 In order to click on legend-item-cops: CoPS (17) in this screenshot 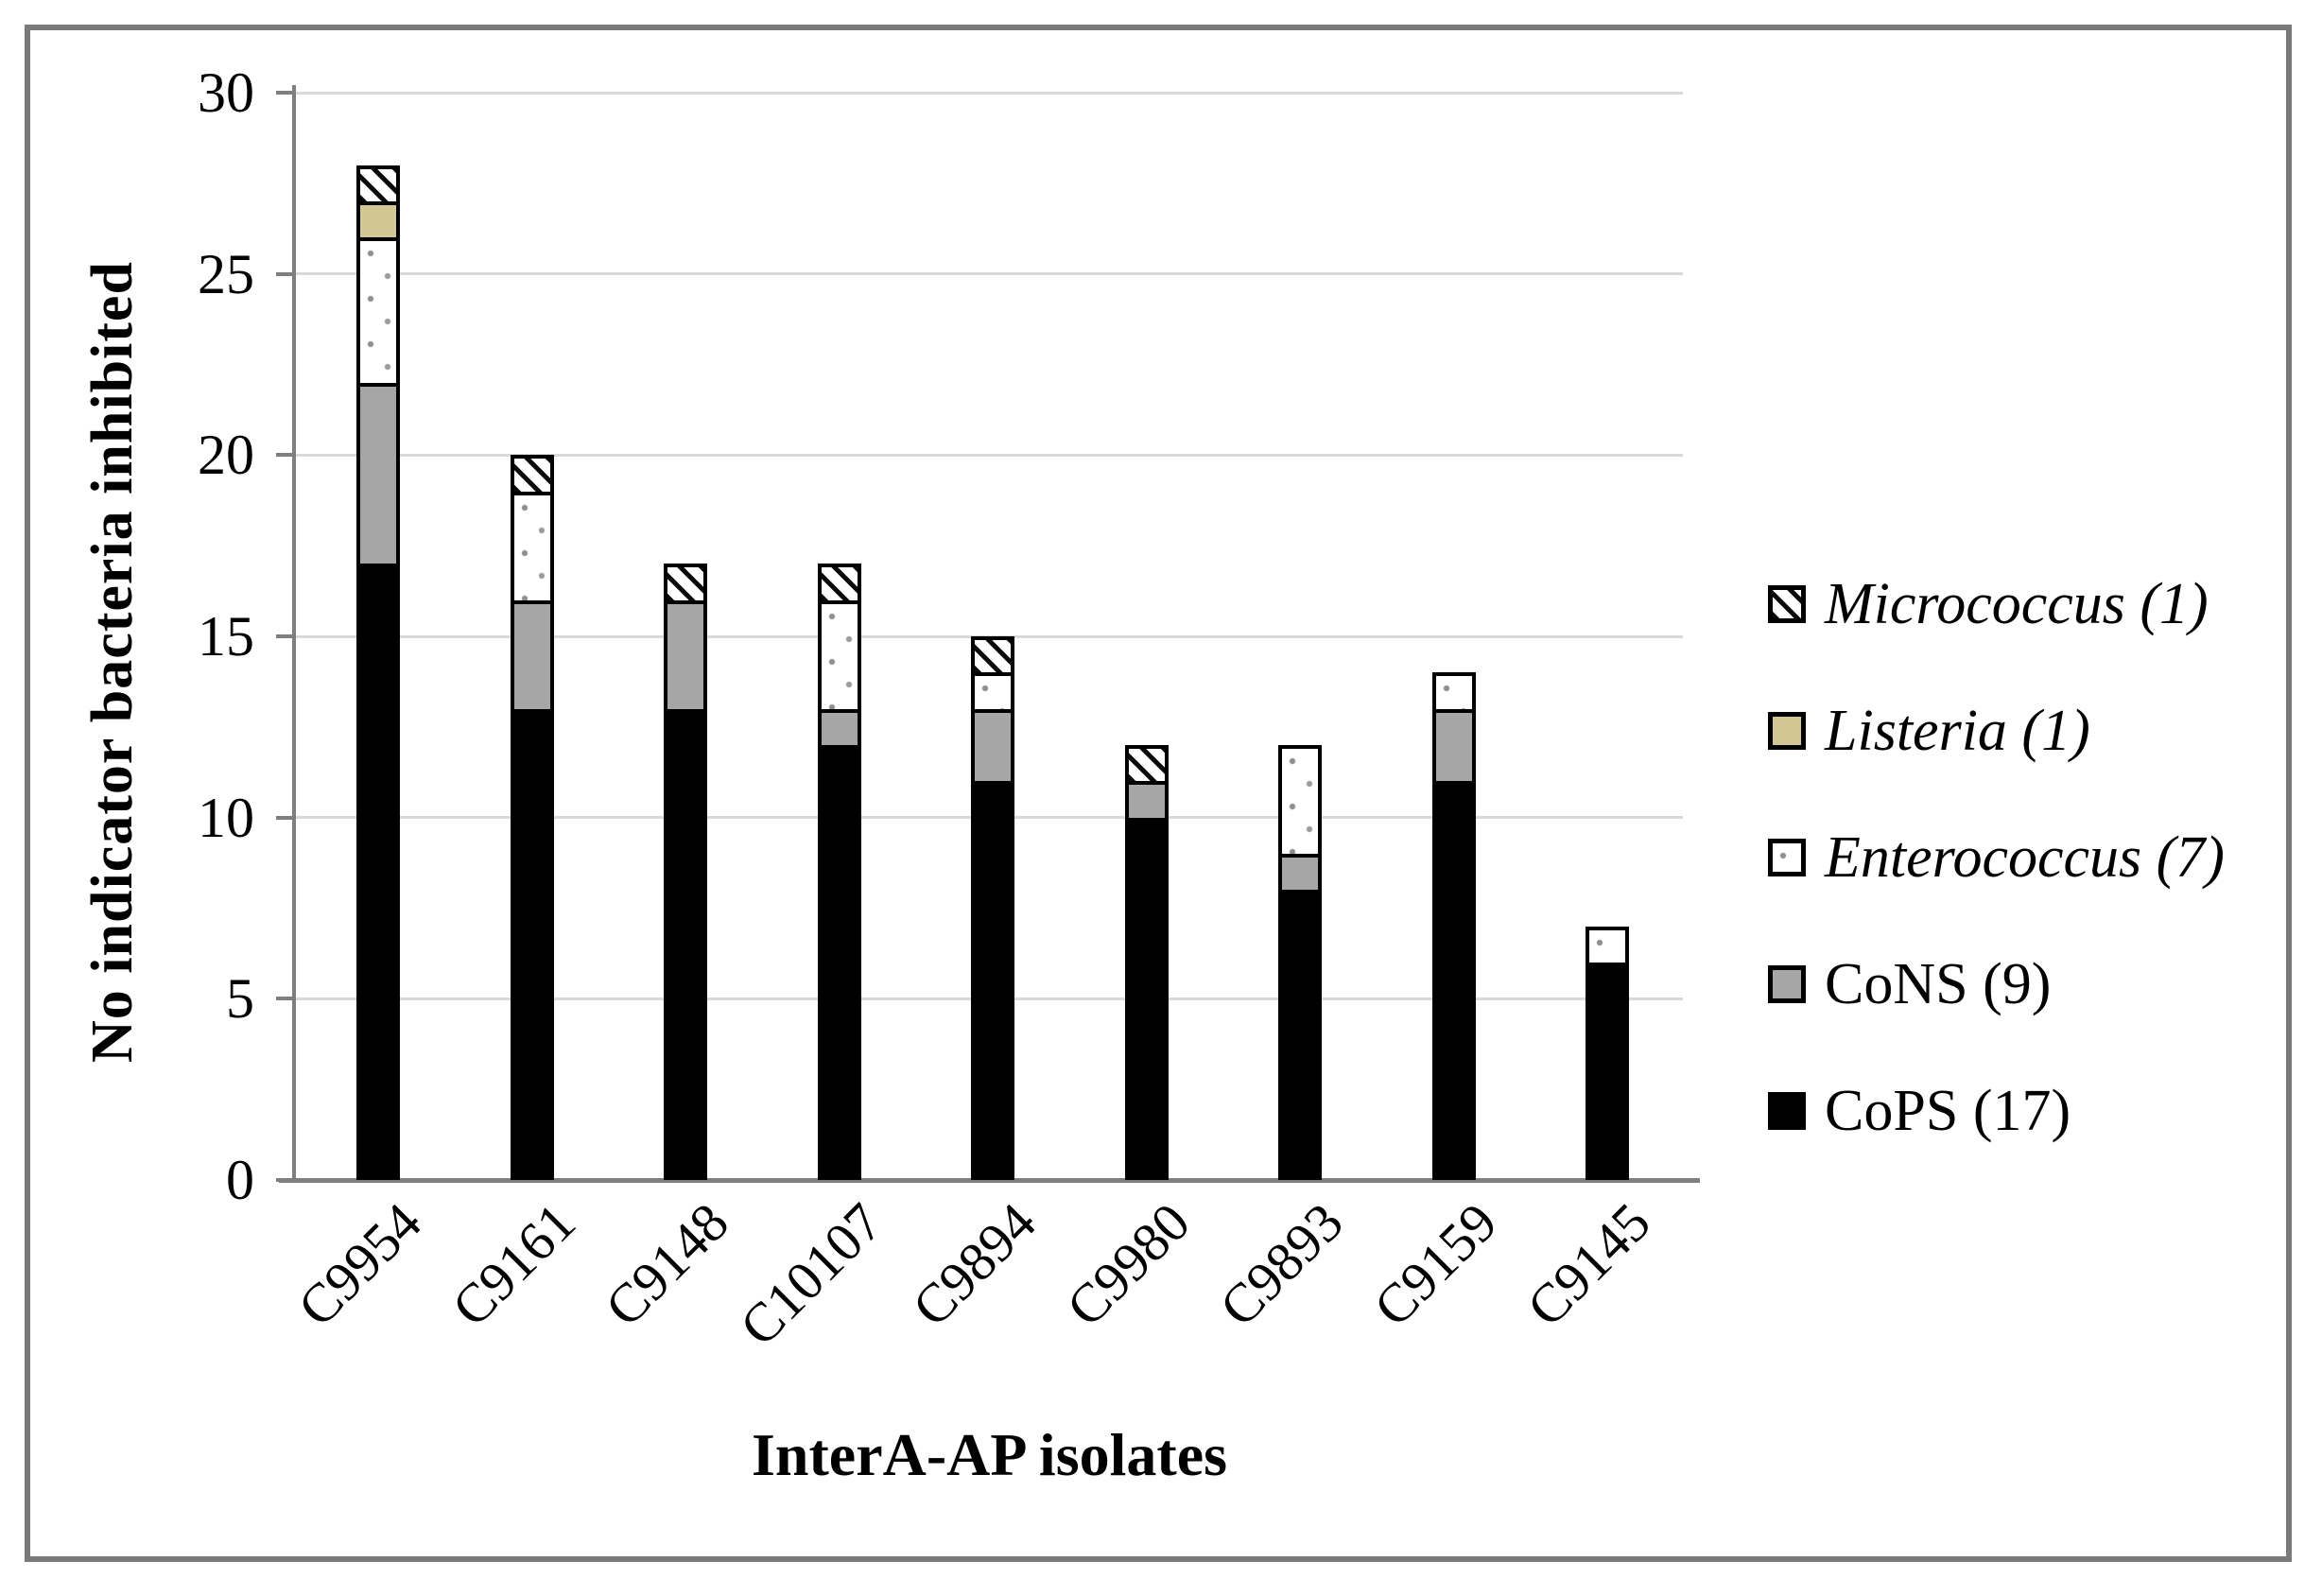, I will do `click(1996, 1111)`.